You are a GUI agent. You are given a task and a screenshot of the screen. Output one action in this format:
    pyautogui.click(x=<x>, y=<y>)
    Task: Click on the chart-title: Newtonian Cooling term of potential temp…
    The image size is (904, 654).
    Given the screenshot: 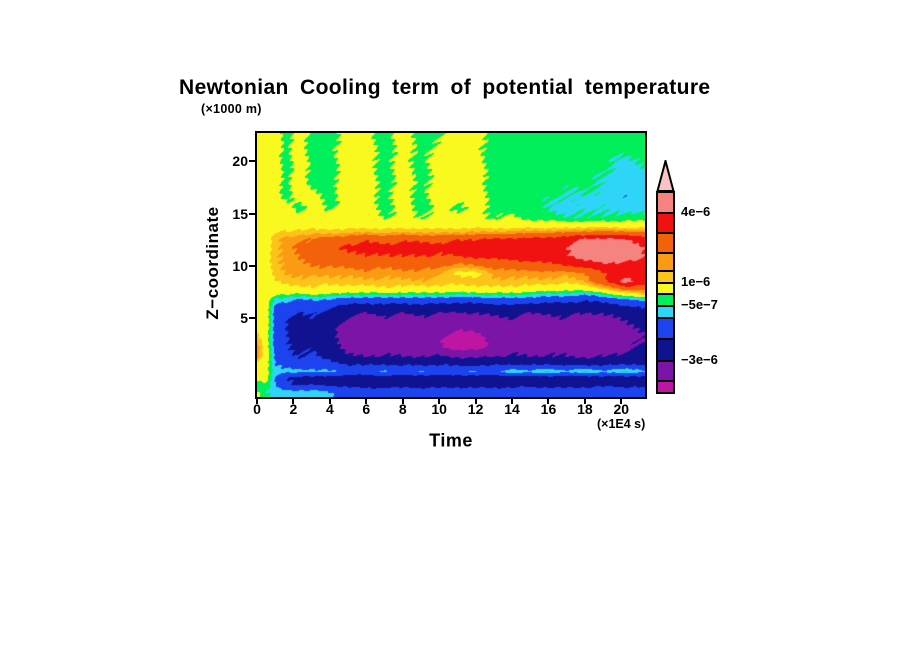 What is the action you would take?
    pyautogui.click(x=445, y=87)
    